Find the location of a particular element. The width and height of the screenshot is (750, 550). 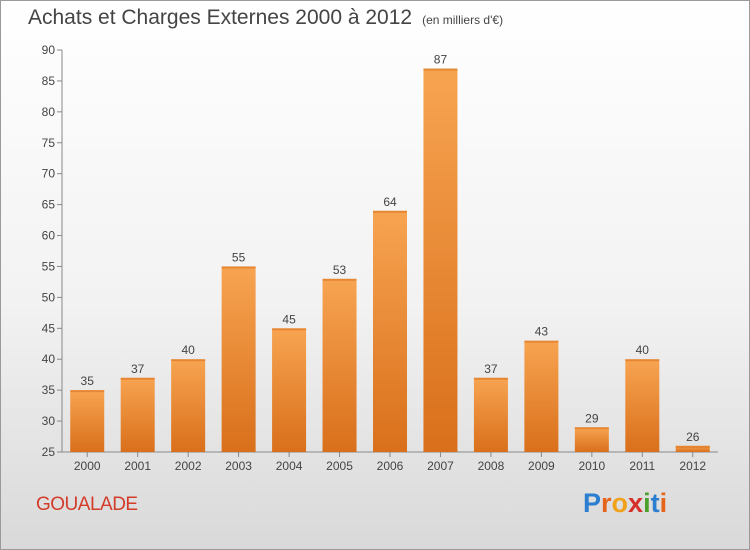

logo-letter: P is located at coordinates (592, 503).